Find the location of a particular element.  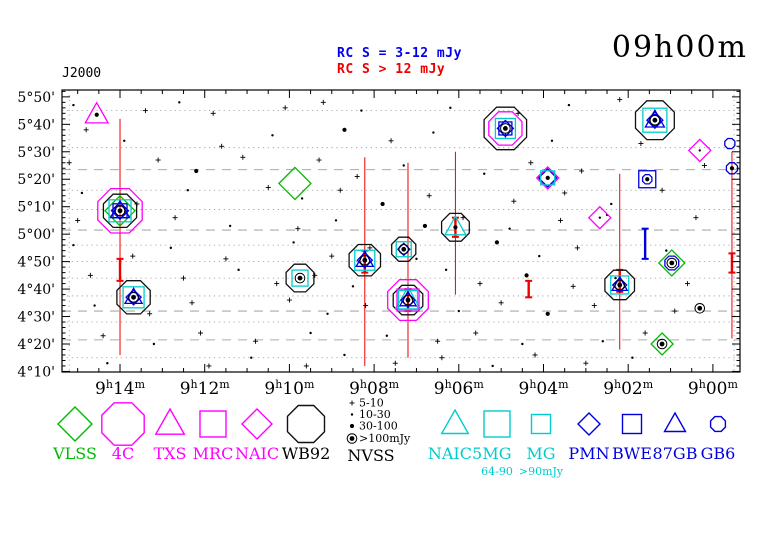

svg-text: GB6 is located at coordinates (718, 453).